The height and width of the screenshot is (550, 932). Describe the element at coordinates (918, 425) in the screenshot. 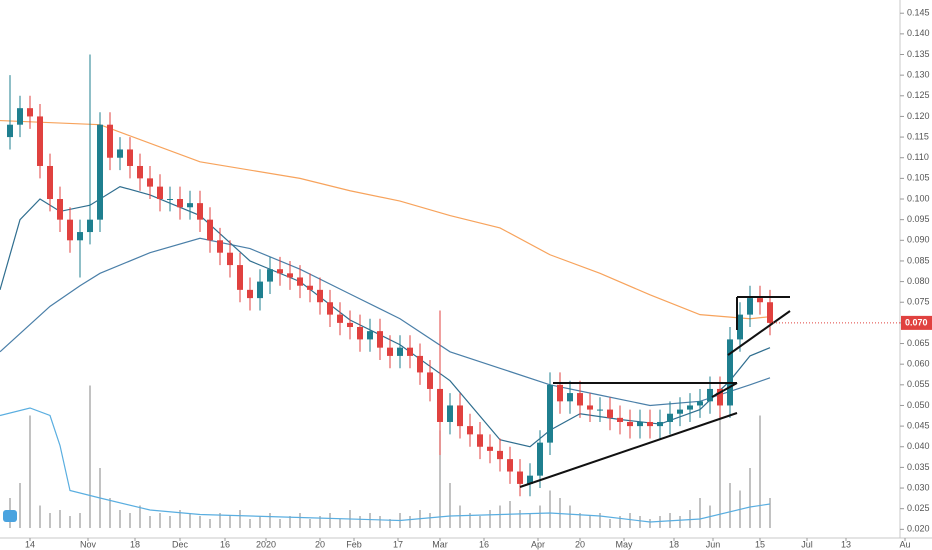

I see `y-tick-label: 0.045` at that location.